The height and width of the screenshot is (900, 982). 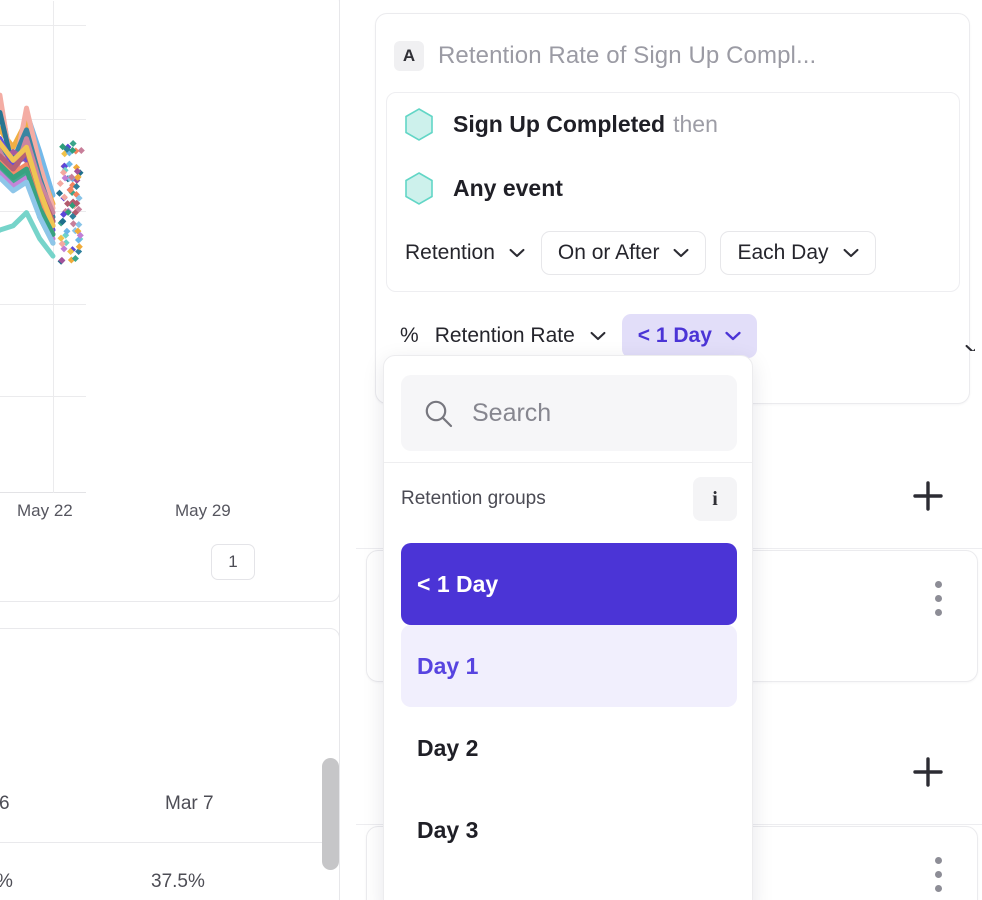 I want to click on table-row: 6 Mar 7, so click(x=170, y=804).